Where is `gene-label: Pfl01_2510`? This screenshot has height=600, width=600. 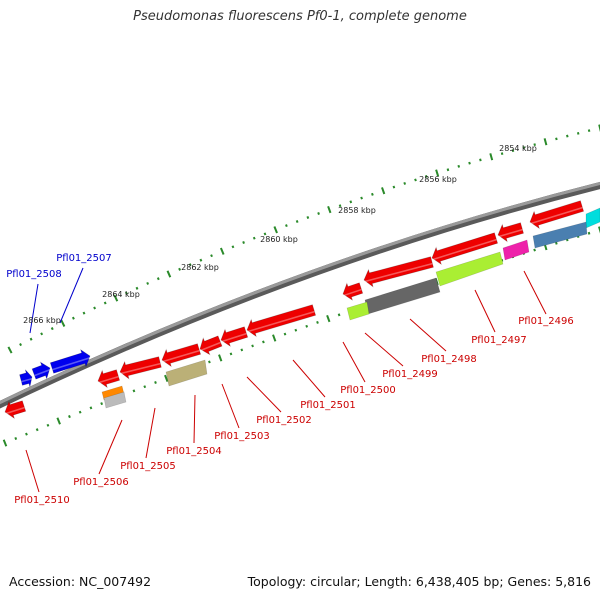 gene-label: Pfl01_2510 is located at coordinates (42, 500).